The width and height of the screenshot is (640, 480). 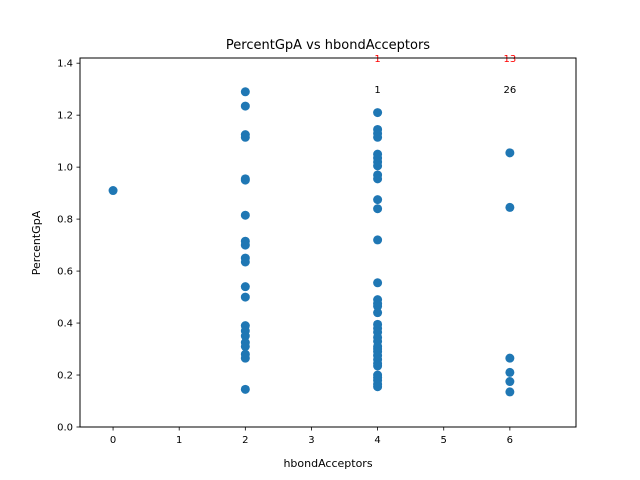 What do you see at coordinates (65, 324) in the screenshot?
I see `y-tick-label: 0.4` at bounding box center [65, 324].